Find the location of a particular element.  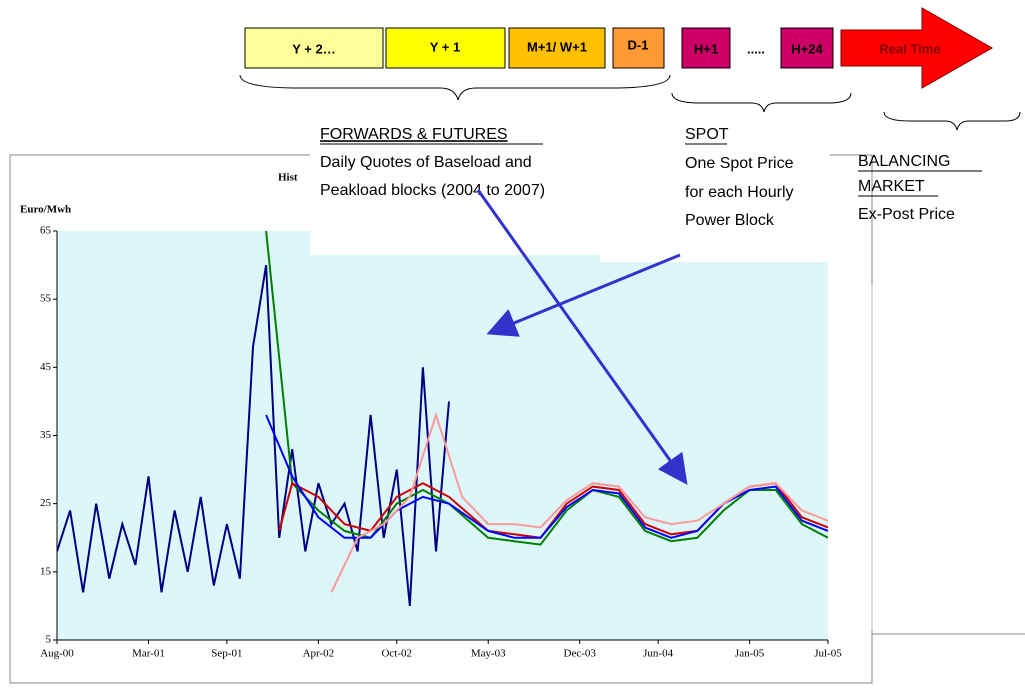

text: Power Block is located at coordinates (730, 220).